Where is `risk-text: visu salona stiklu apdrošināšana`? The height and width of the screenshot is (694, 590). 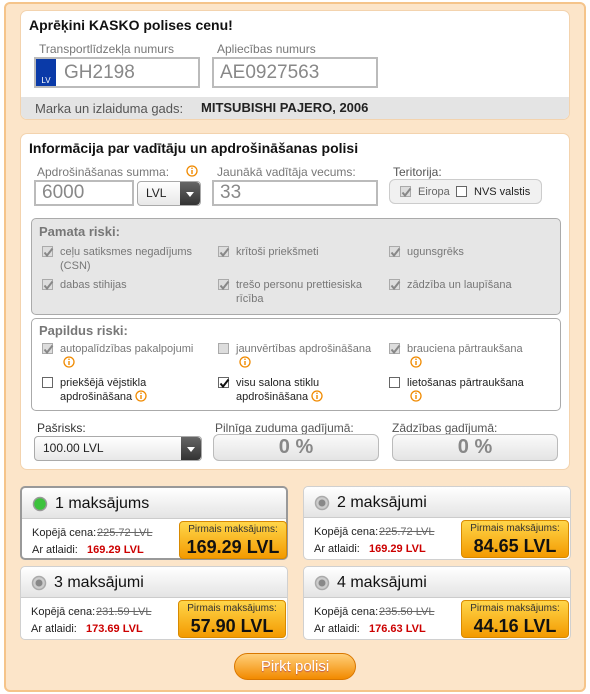
risk-text: visu salona stiklu apdrošināšana is located at coordinates (278, 390).